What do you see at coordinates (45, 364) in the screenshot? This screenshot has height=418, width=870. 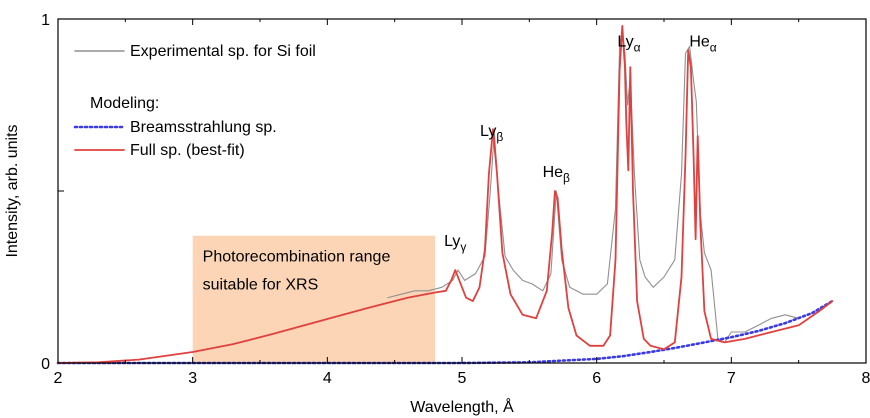 I see `y-tick-label: 0` at bounding box center [45, 364].